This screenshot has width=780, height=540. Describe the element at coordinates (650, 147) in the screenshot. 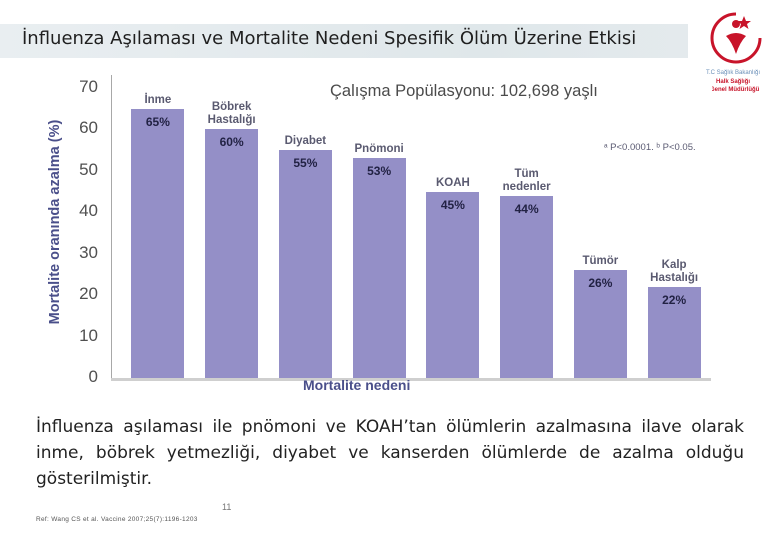

I see `p-value-note: ᵃ P<0.0001. ᵇ P<0.05.` at that location.